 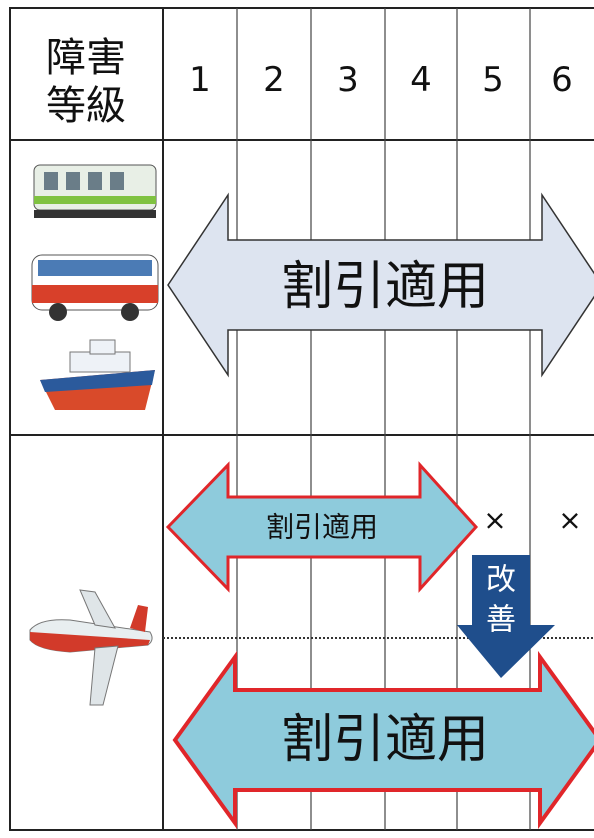 What do you see at coordinates (86, 106) in the screenshot?
I see `header-title: 等級` at bounding box center [86, 106].